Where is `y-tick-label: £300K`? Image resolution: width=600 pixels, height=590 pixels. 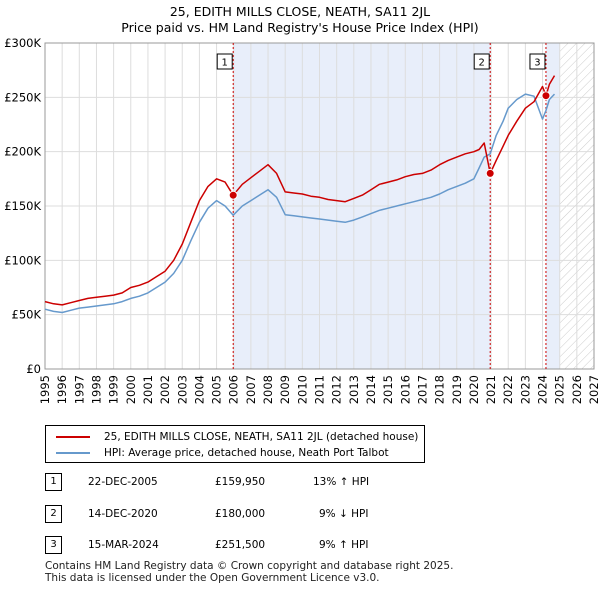
y-tick-label: £300K is located at coordinates (22, 43).